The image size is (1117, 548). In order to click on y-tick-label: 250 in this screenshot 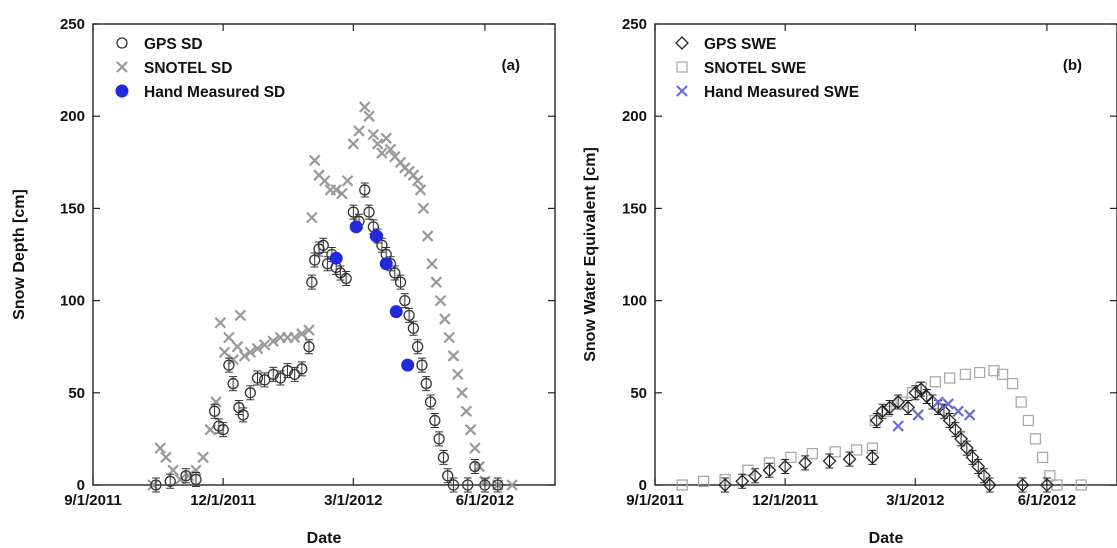, I will do `click(72, 24)`.